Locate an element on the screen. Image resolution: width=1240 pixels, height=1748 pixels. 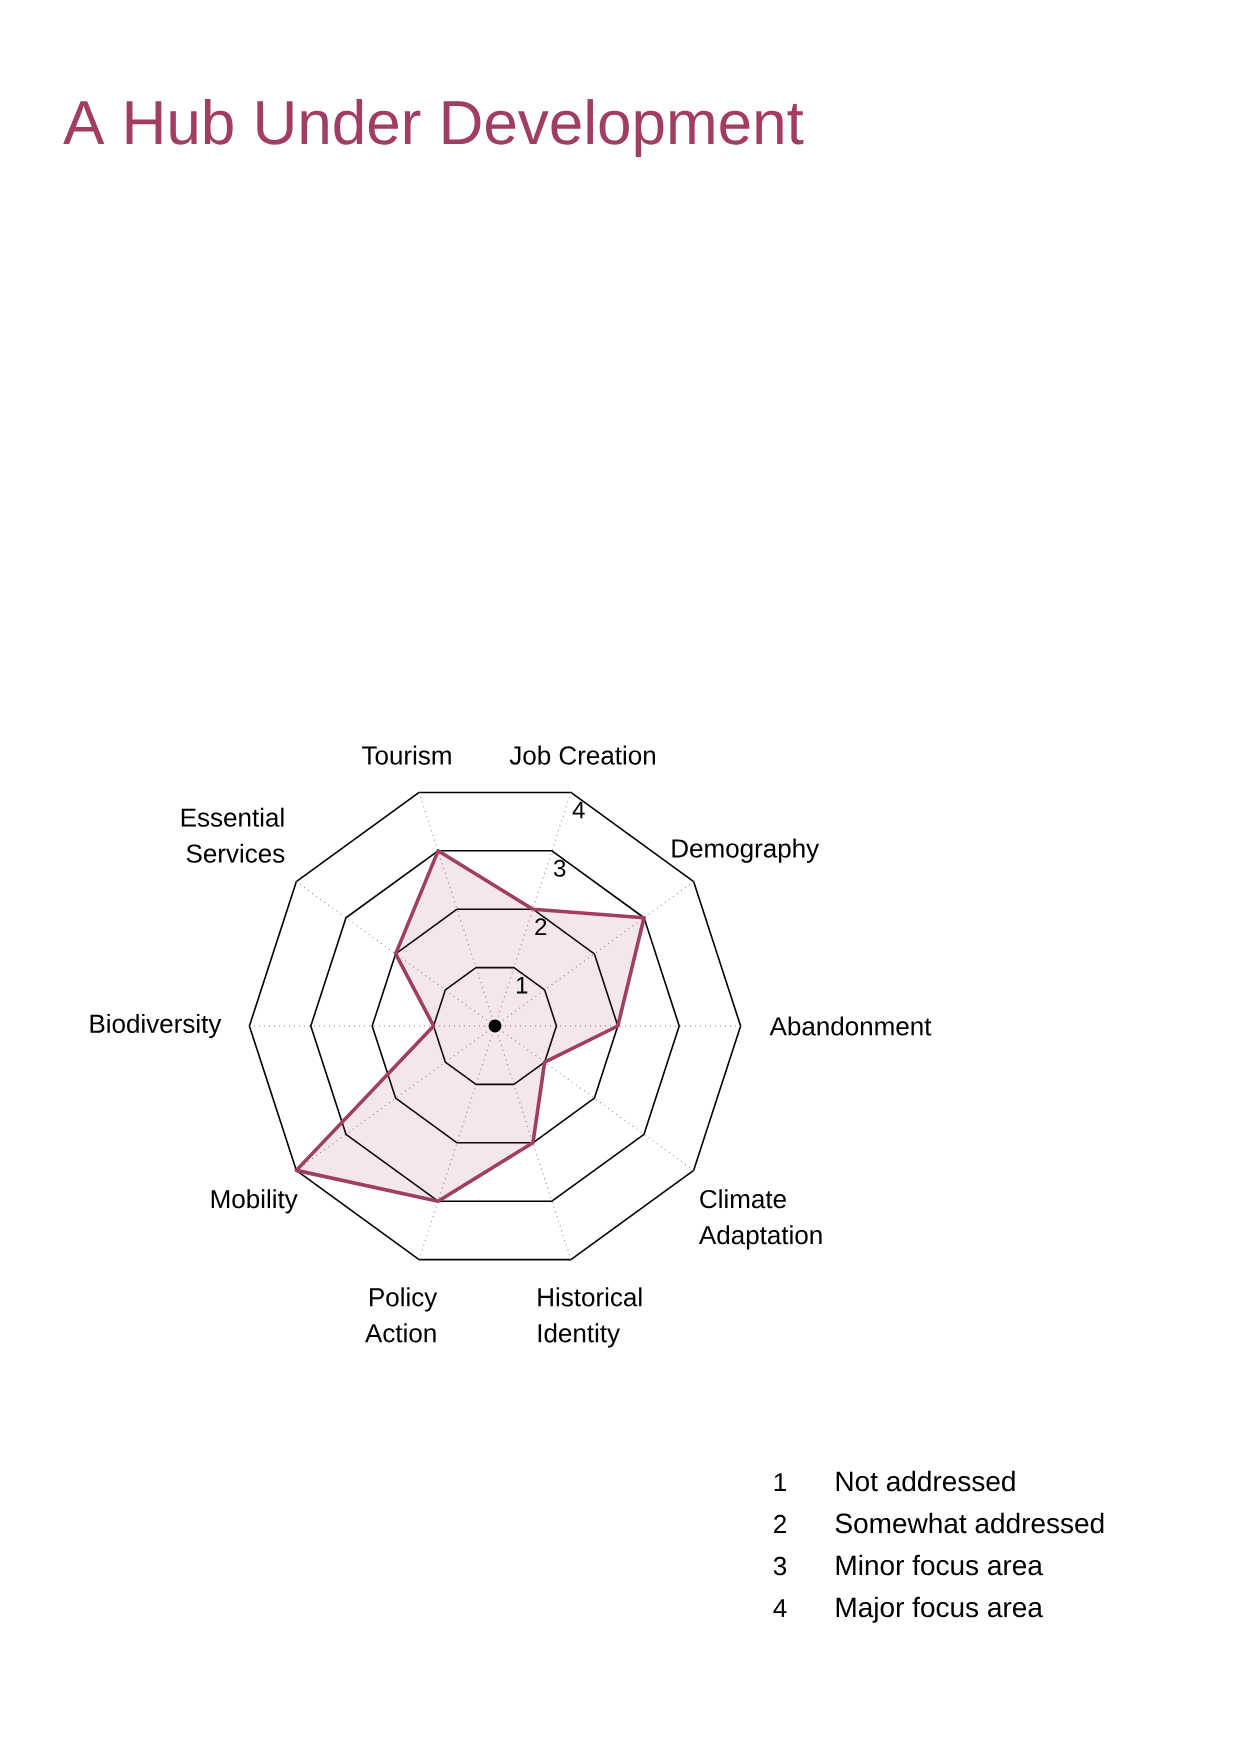
text: 2 is located at coordinates (780, 1524).